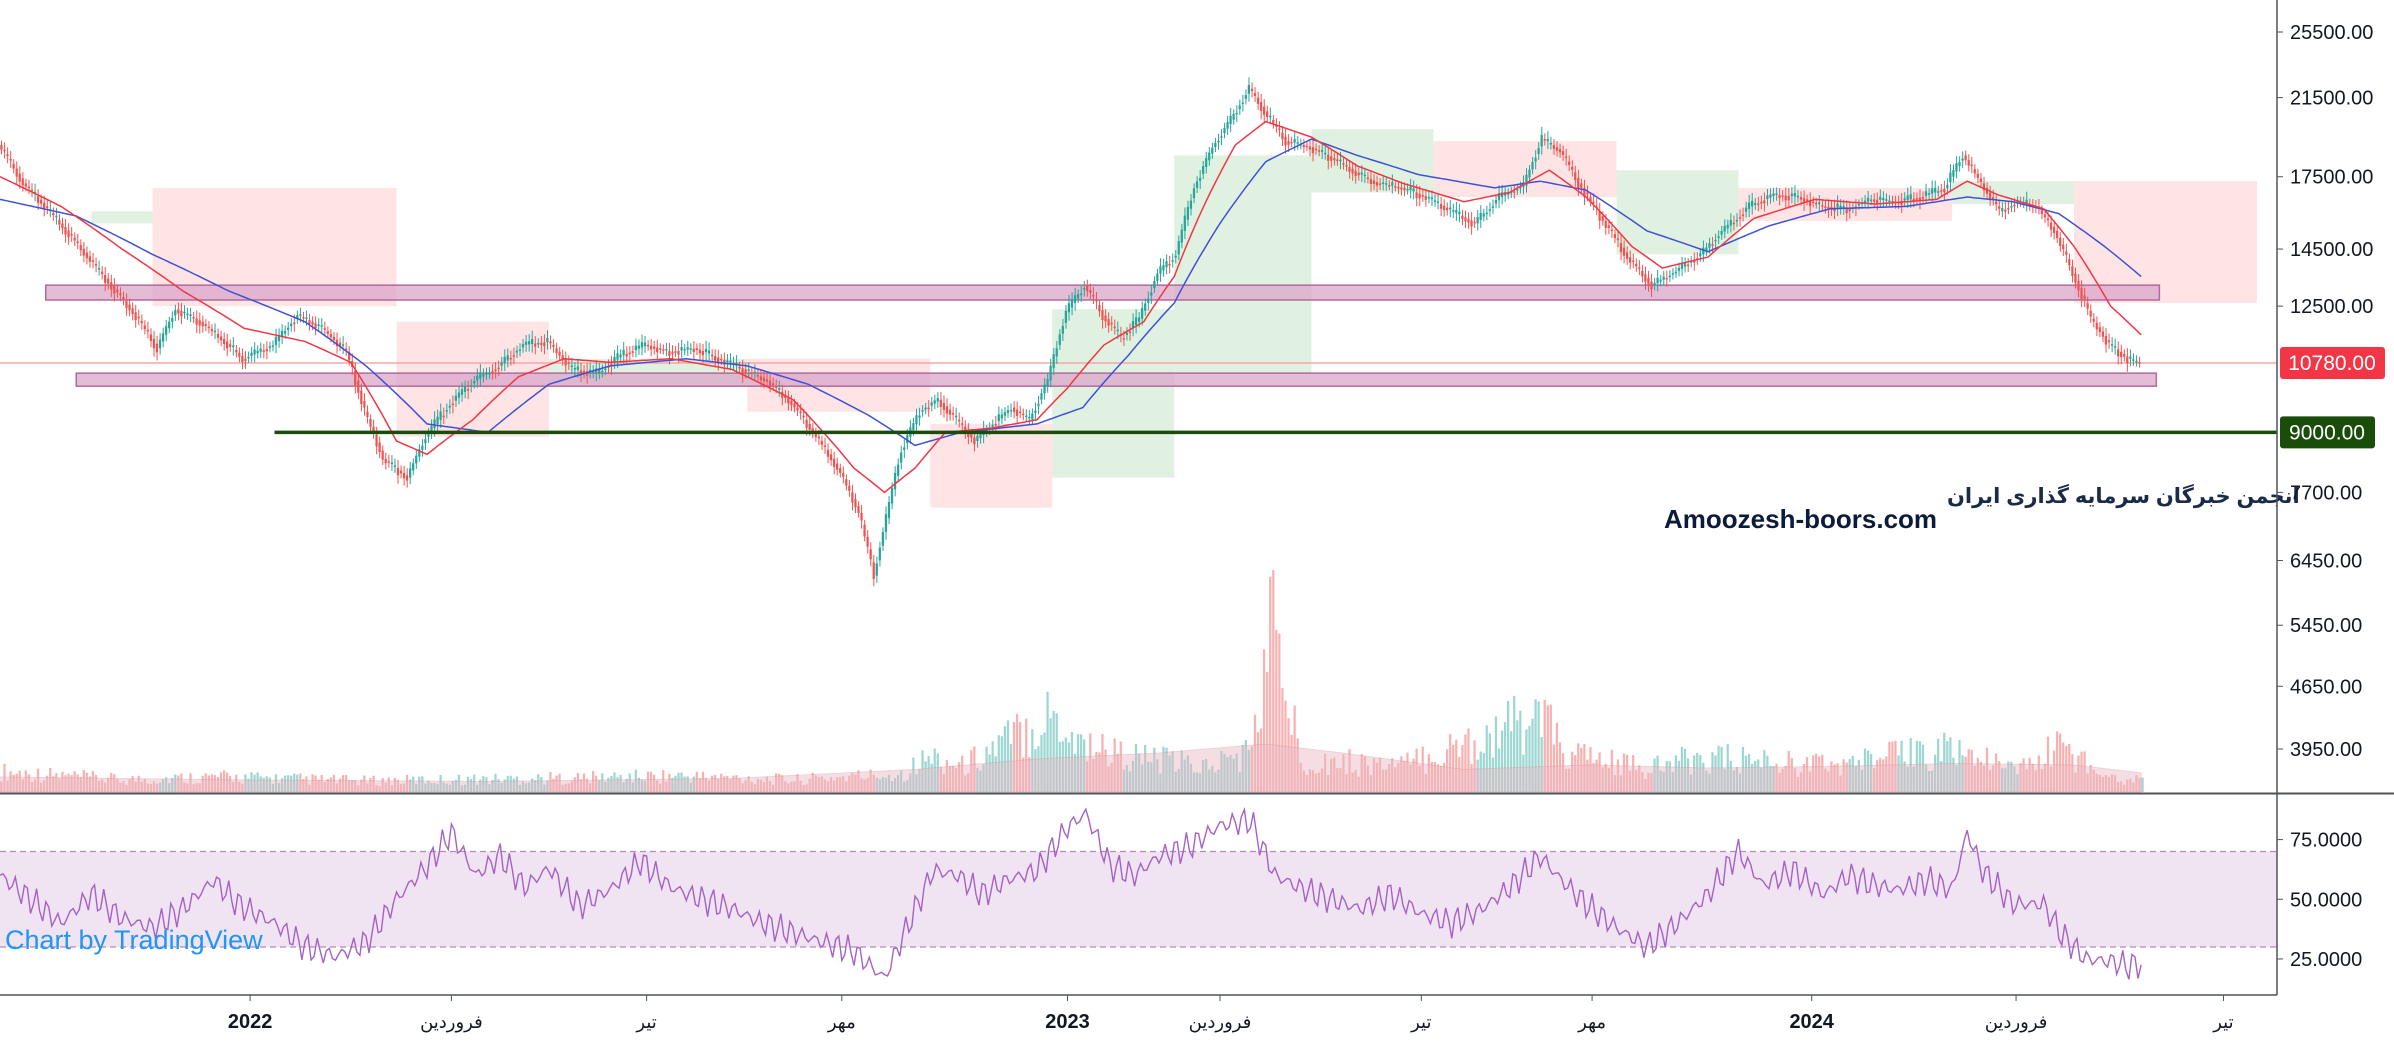 The height and width of the screenshot is (1045, 2394). Describe the element at coordinates (2326, 960) in the screenshot. I see `rsi-tick-label: 25.0000` at that location.